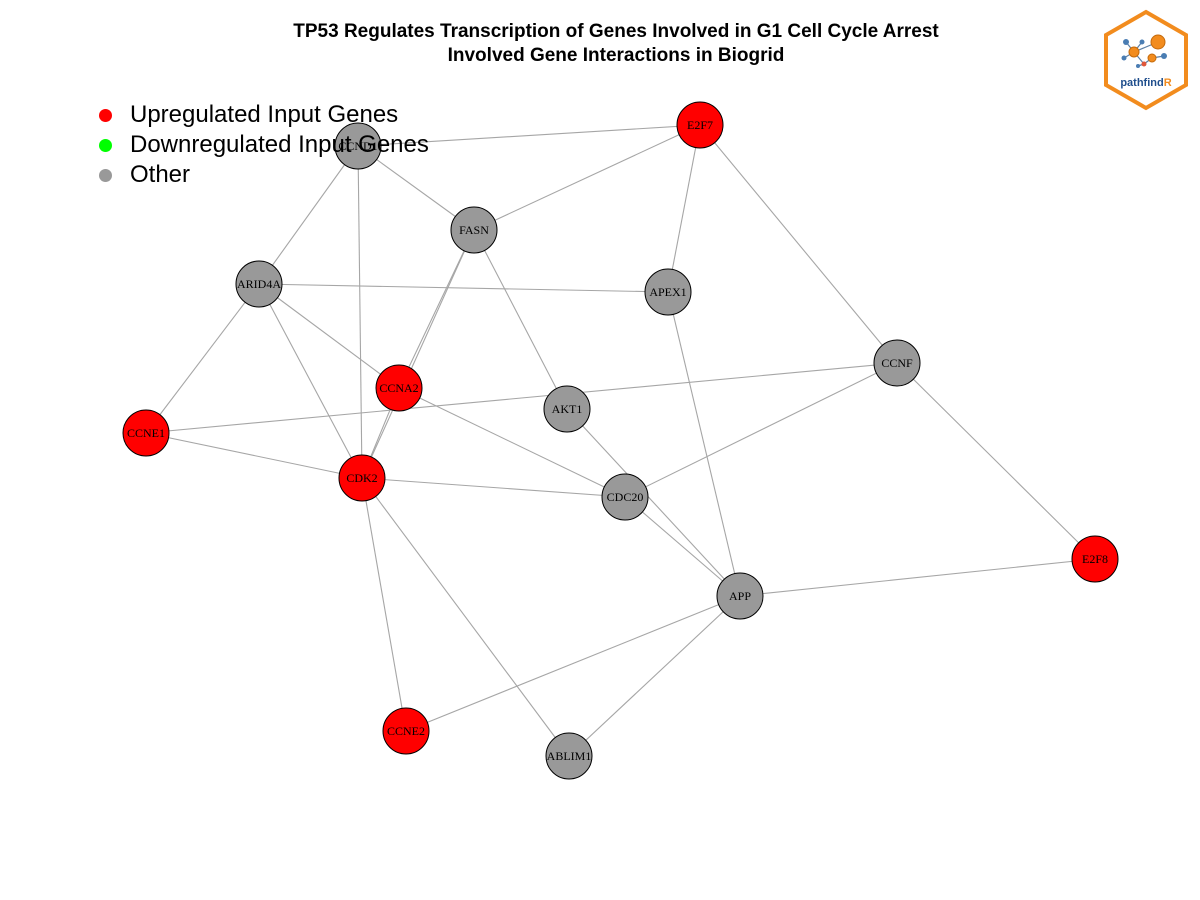 Image resolution: width=1200 pixels, height=900 pixels. Describe the element at coordinates (1168, 83) in the screenshot. I see `logo-text-accent: R` at that location.